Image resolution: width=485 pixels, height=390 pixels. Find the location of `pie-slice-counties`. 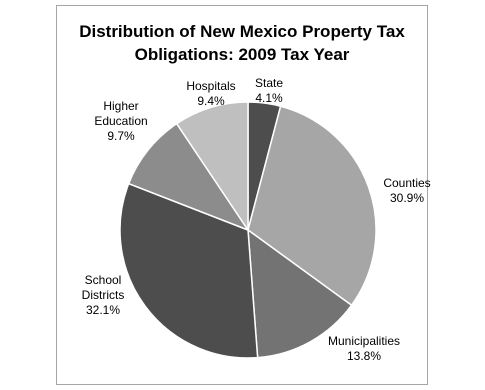

pie-slice-counties is located at coordinates (312, 206).